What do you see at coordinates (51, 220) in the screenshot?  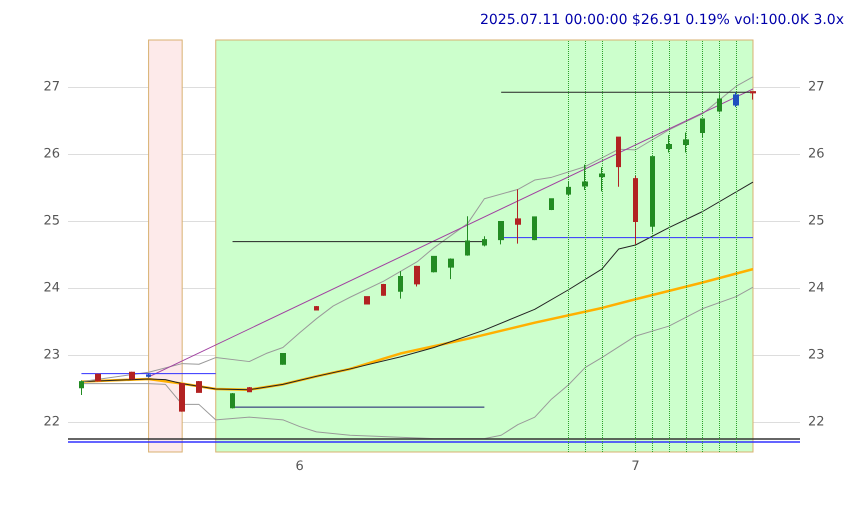 I see `y-tick-label: 25` at bounding box center [51, 220].